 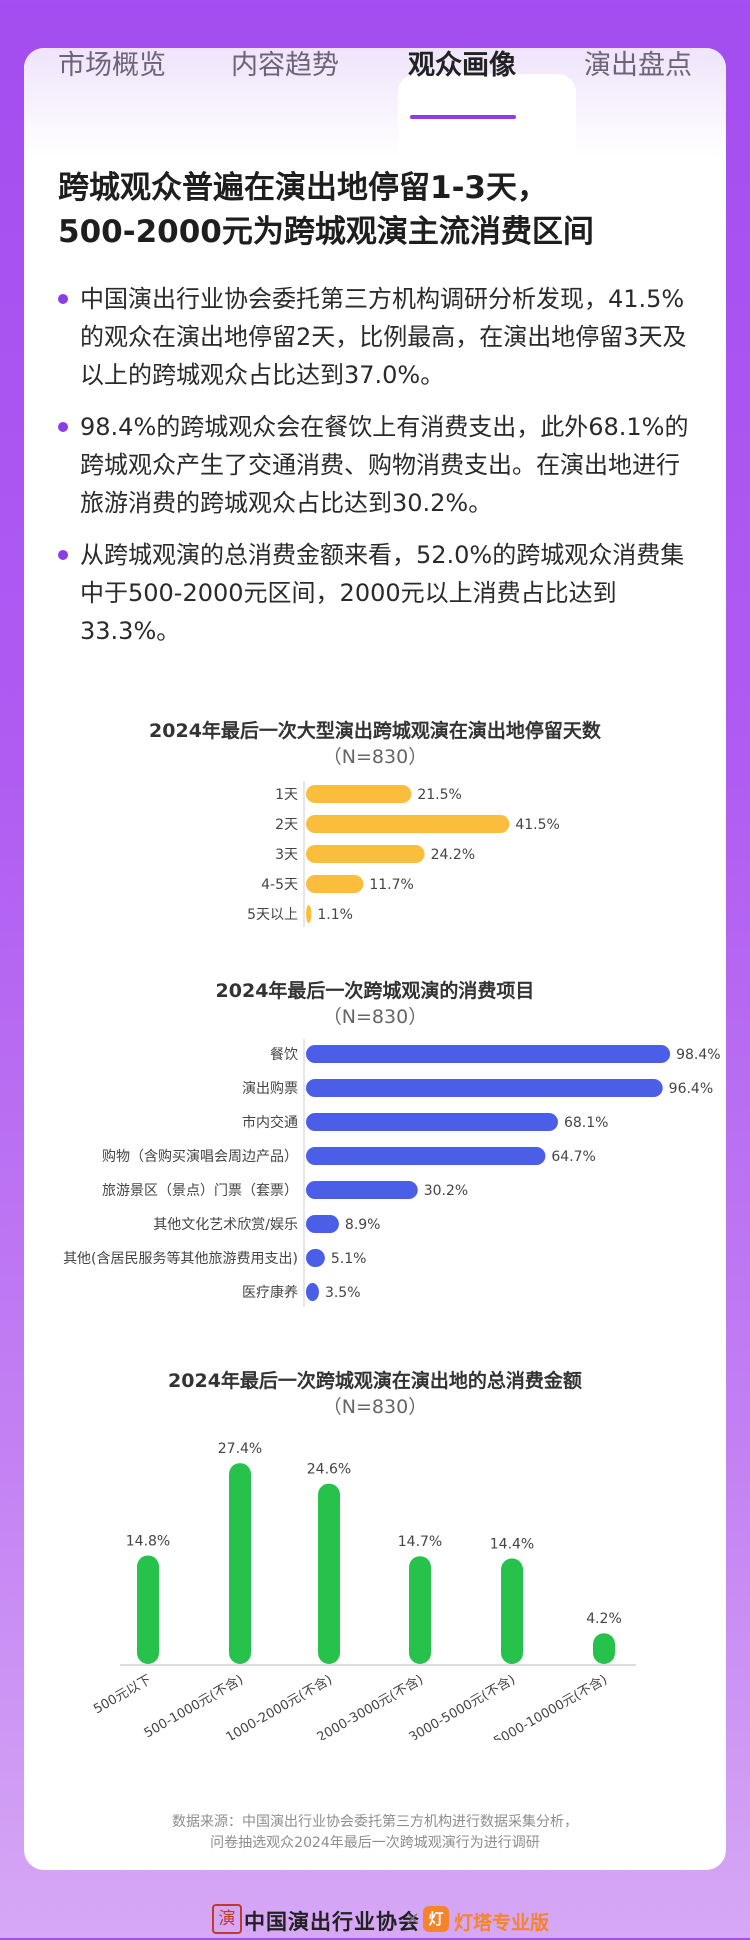 What do you see at coordinates (586, 1123) in the screenshot?
I see `data-label: 68.1%` at bounding box center [586, 1123].